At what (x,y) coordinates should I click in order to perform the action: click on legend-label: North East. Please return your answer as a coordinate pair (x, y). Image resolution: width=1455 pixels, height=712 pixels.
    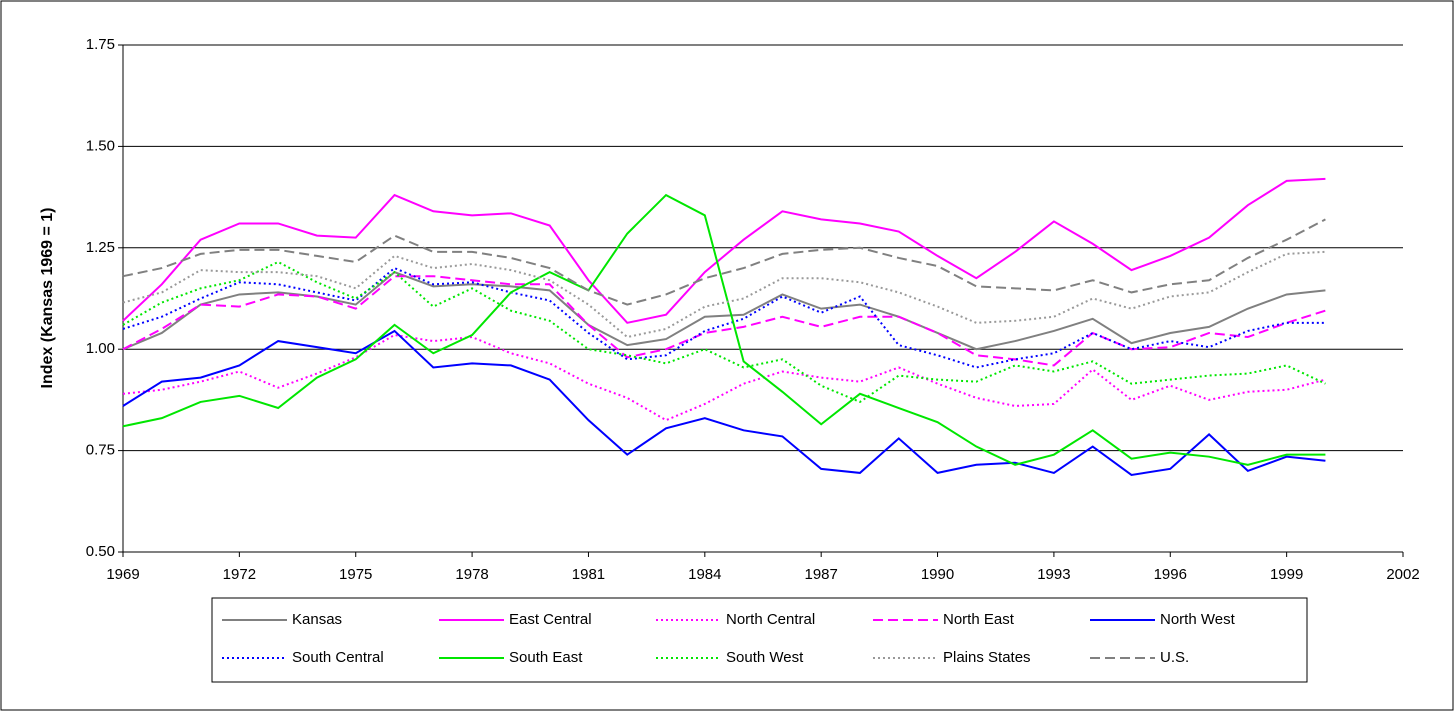
    Looking at the image, I should click on (979, 619).